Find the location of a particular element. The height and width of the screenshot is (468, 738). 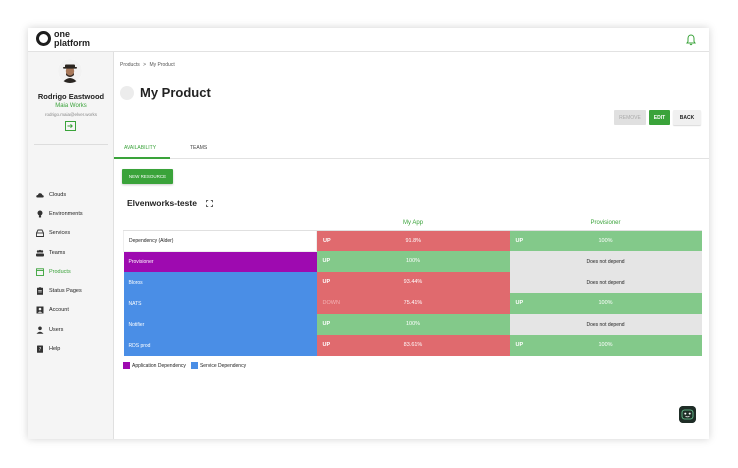

avatar-image is located at coordinates (70, 71).